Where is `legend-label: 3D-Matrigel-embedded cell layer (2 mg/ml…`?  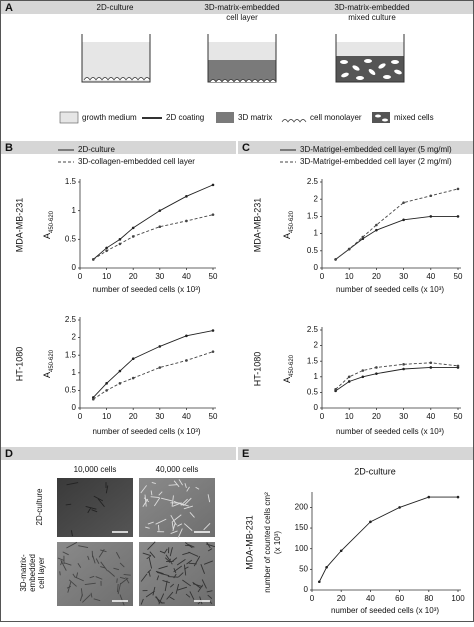 legend-label: 3D-Matrigel-embedded cell layer (2 mg/ml… is located at coordinates (376, 161).